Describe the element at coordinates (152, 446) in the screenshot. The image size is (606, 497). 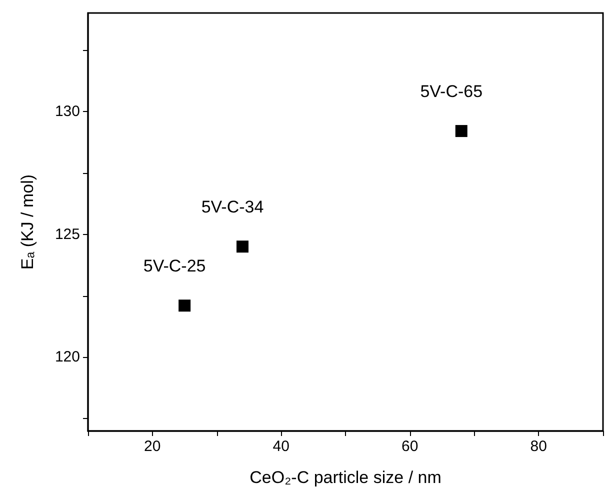
I see `x-tick-label: 20` at that location.